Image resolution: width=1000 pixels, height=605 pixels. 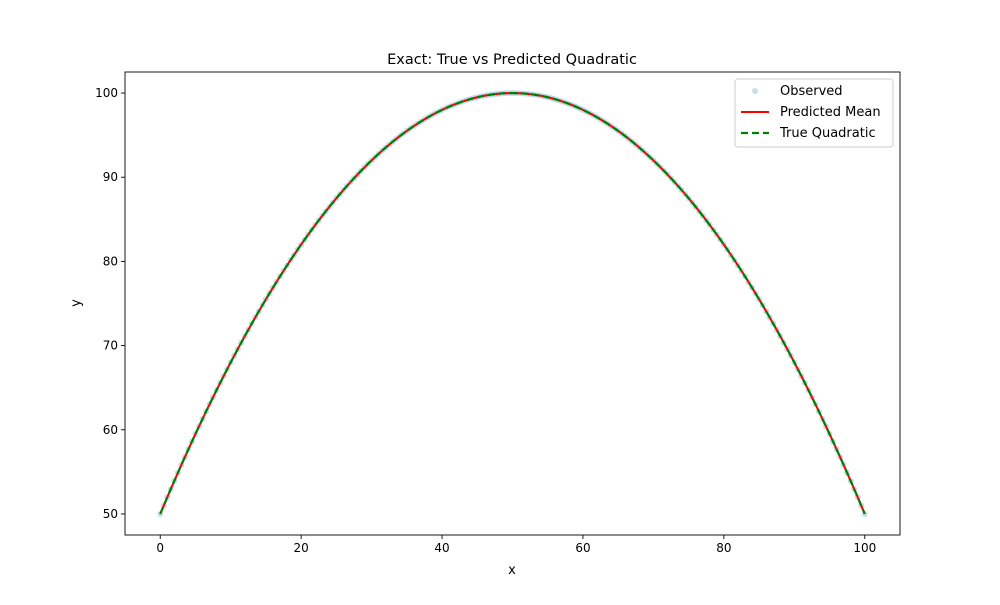 I want to click on y-axis-label: y, so click(x=76, y=303).